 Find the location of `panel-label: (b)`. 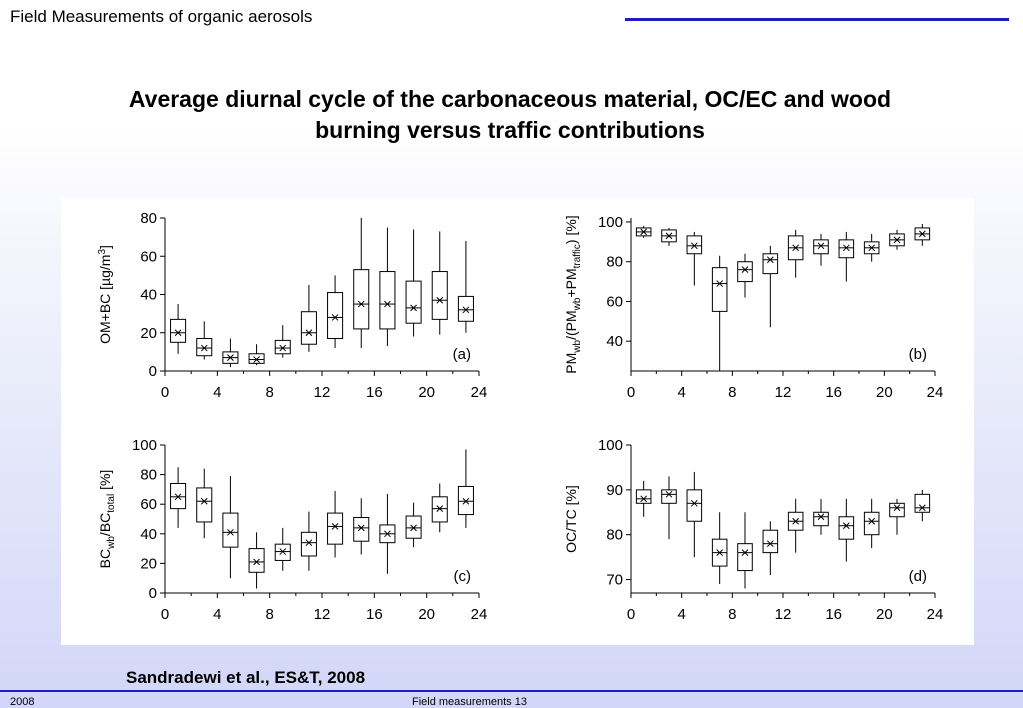

panel-label: (b) is located at coordinates (918, 354).